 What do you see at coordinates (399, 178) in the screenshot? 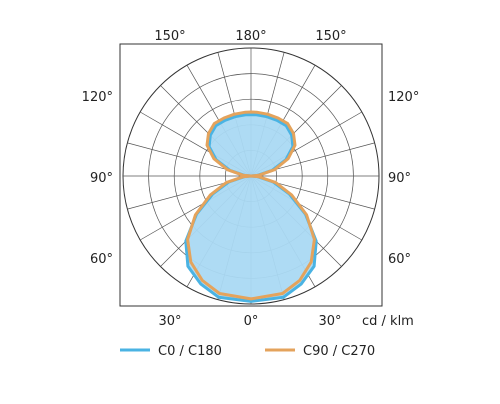
I see `angle-label-right: 90°` at bounding box center [399, 178].